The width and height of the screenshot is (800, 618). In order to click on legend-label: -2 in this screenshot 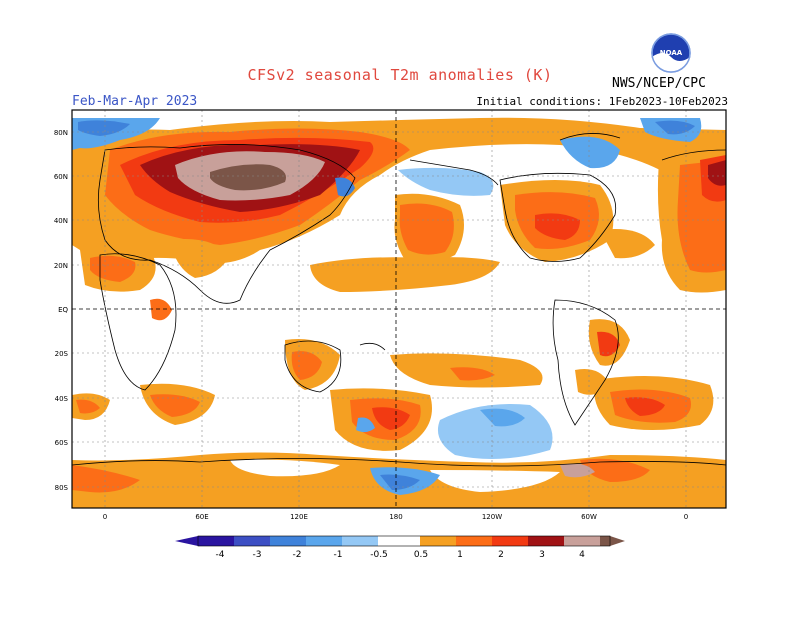, I will do `click(297, 555)`.